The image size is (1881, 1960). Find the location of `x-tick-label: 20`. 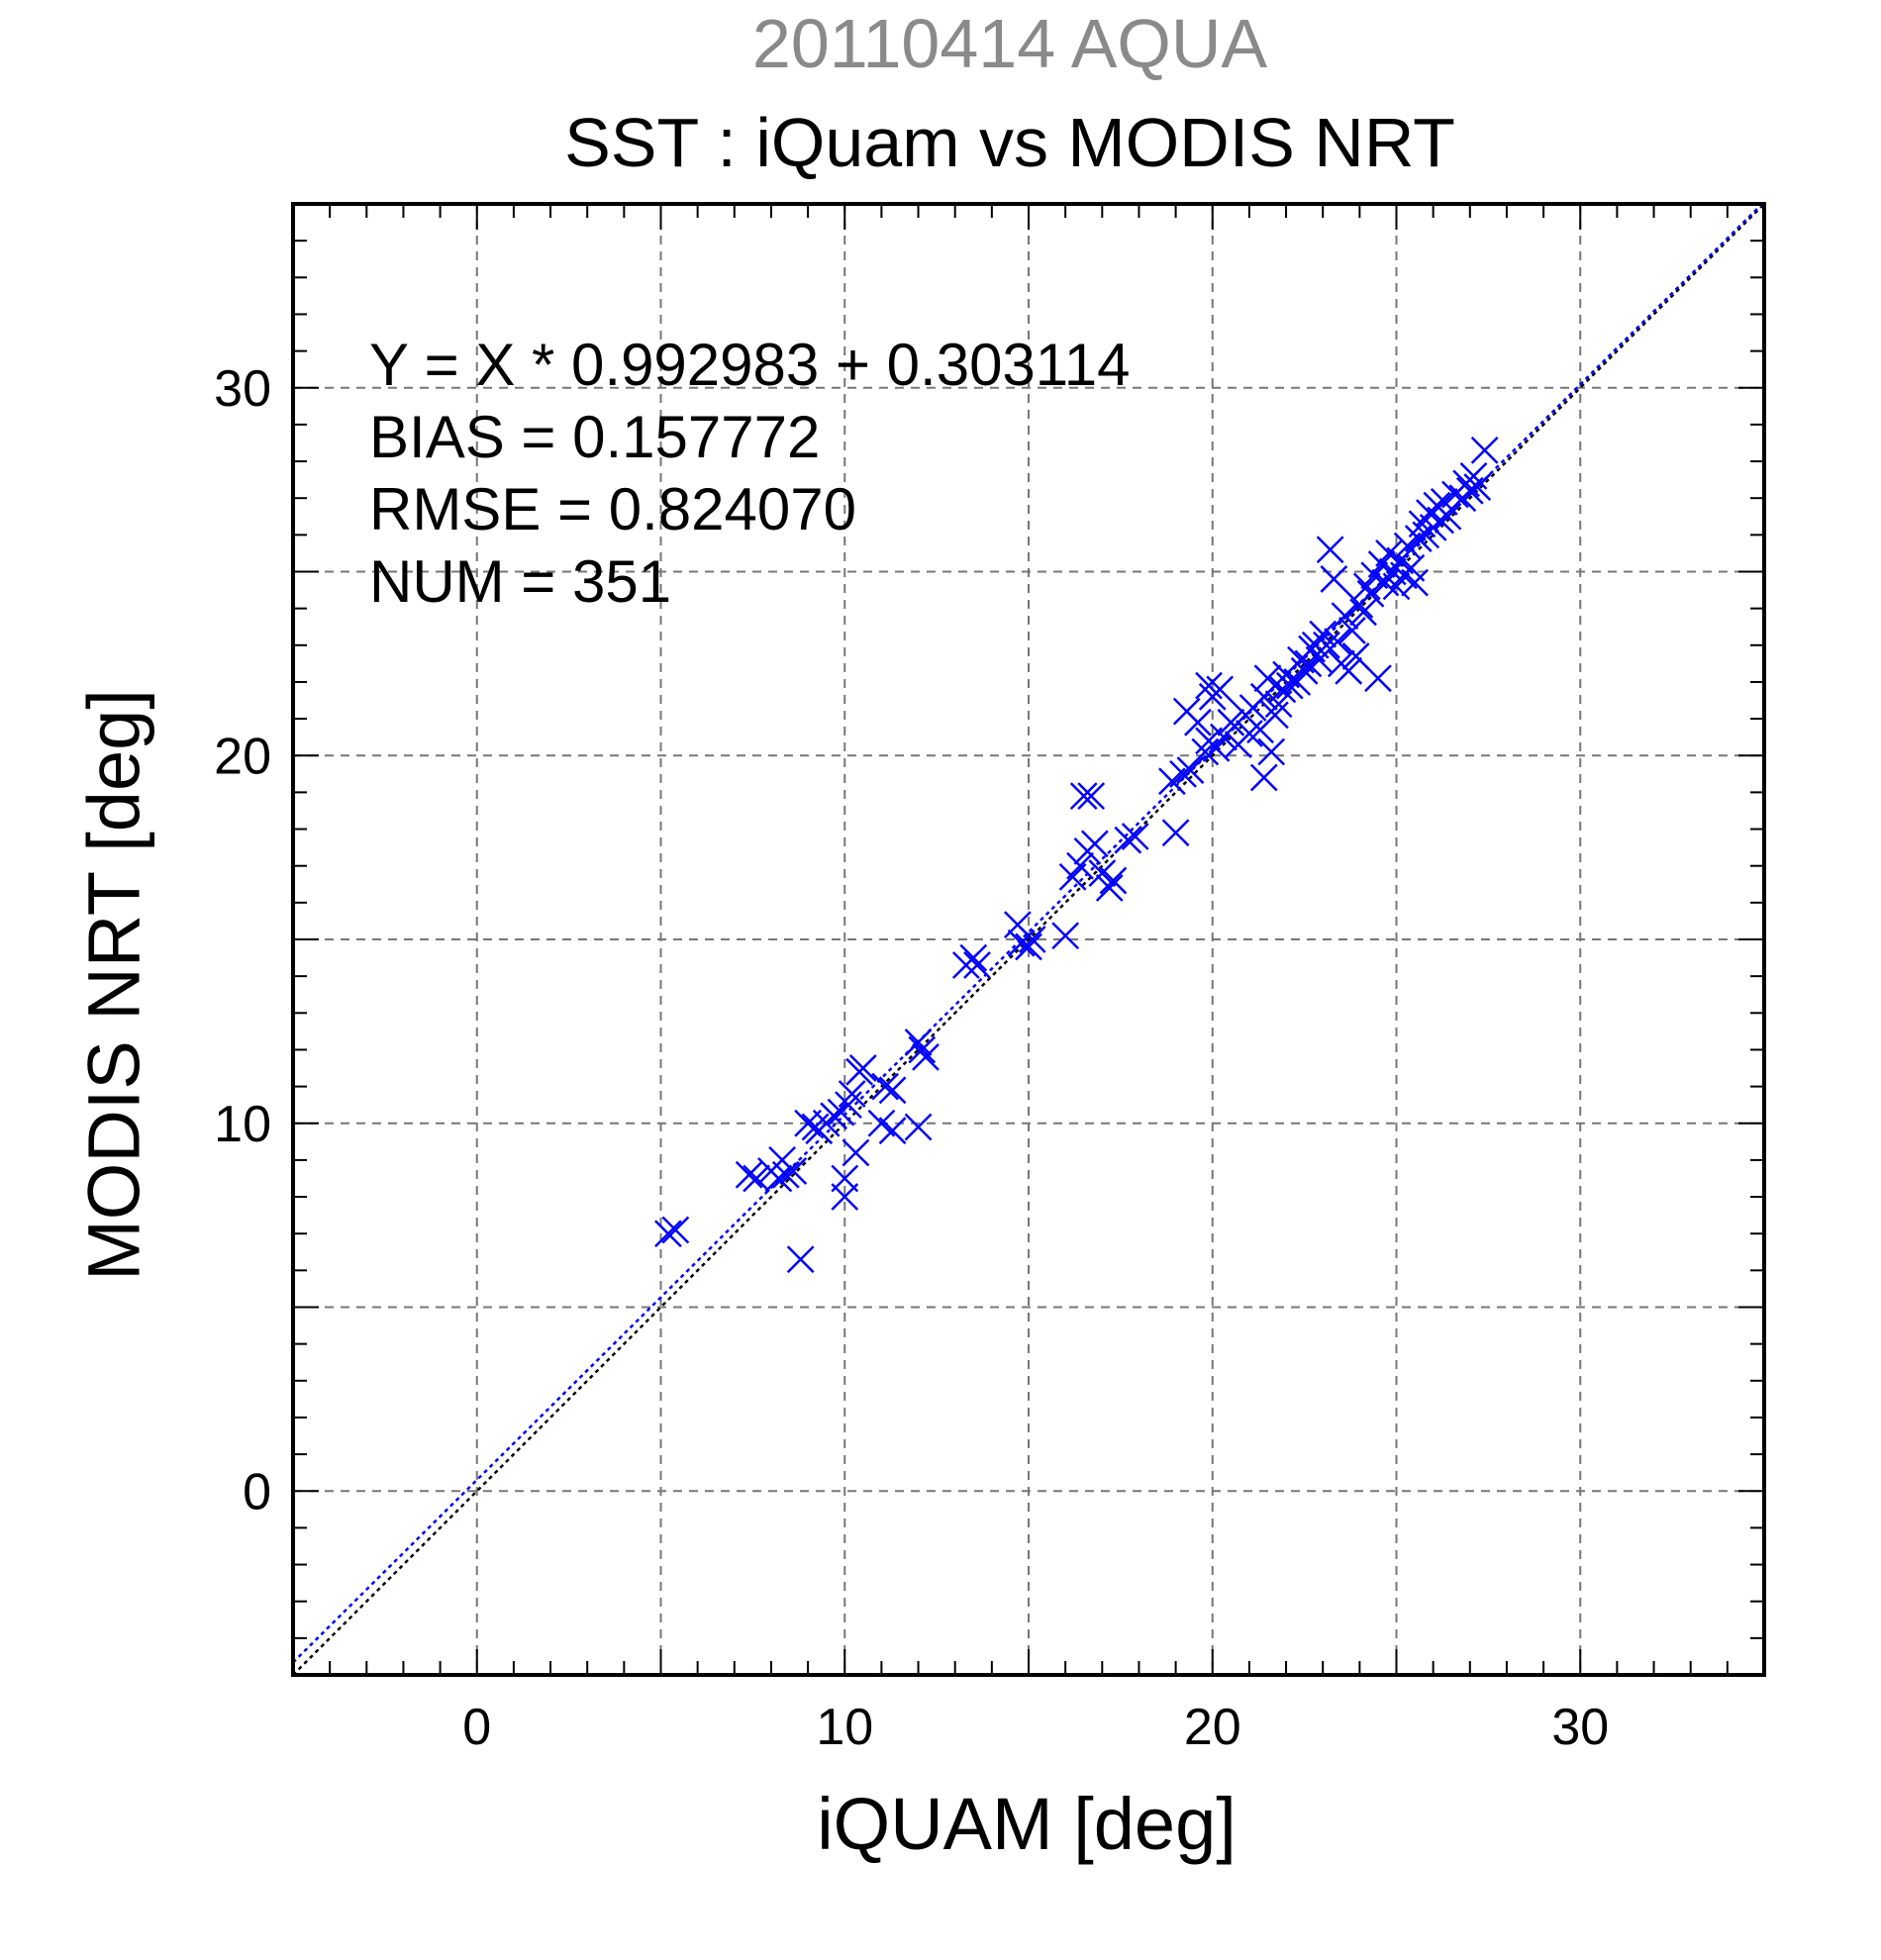

x-tick-label: 20 is located at coordinates (1212, 1727).